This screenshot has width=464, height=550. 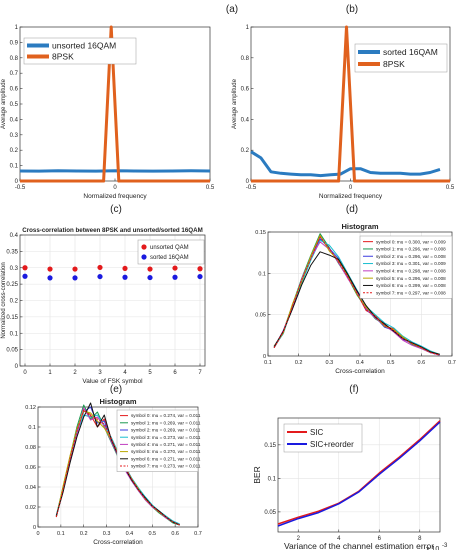 What do you see at coordinates (4, 300) in the screenshot?
I see `y-axis-label: Normalized cross-correlation` at bounding box center [4, 300].